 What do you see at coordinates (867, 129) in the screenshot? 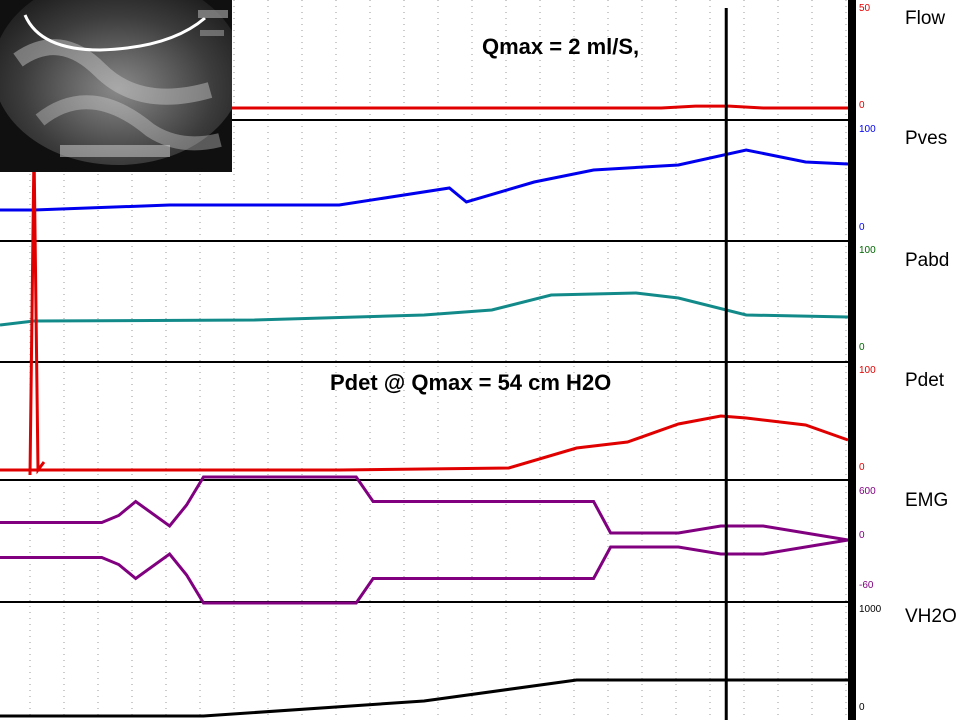
I see `scale-pves-top: 100` at bounding box center [867, 129].